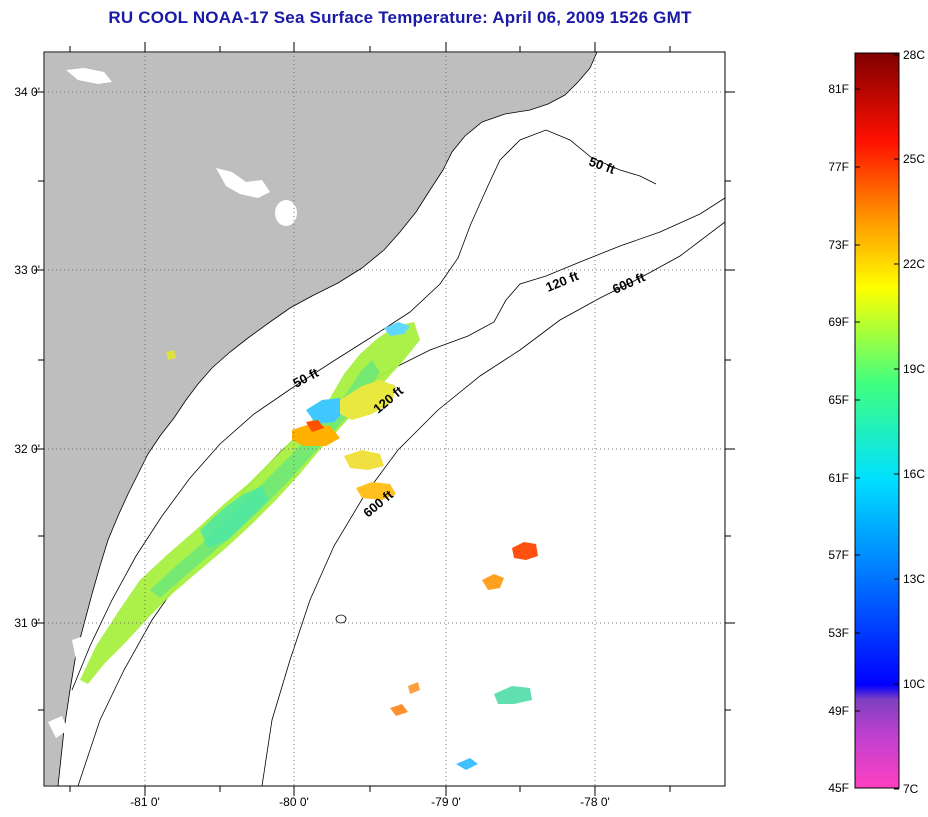 Image resolution: width=928 pixels, height=817 pixels. Describe the element at coordinates (838, 245) in the screenshot. I see `colorbar-f-label: 73F` at that location.